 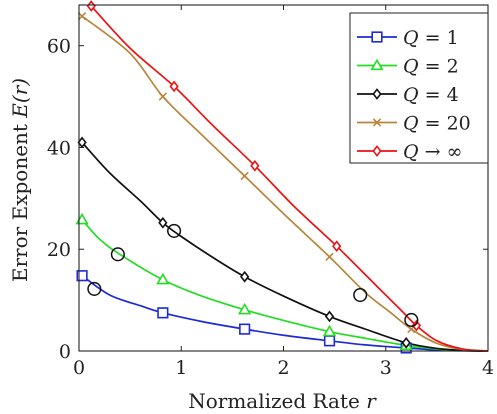 I want to click on legend-entry-4: Q → ∞, so click(x=409, y=152).